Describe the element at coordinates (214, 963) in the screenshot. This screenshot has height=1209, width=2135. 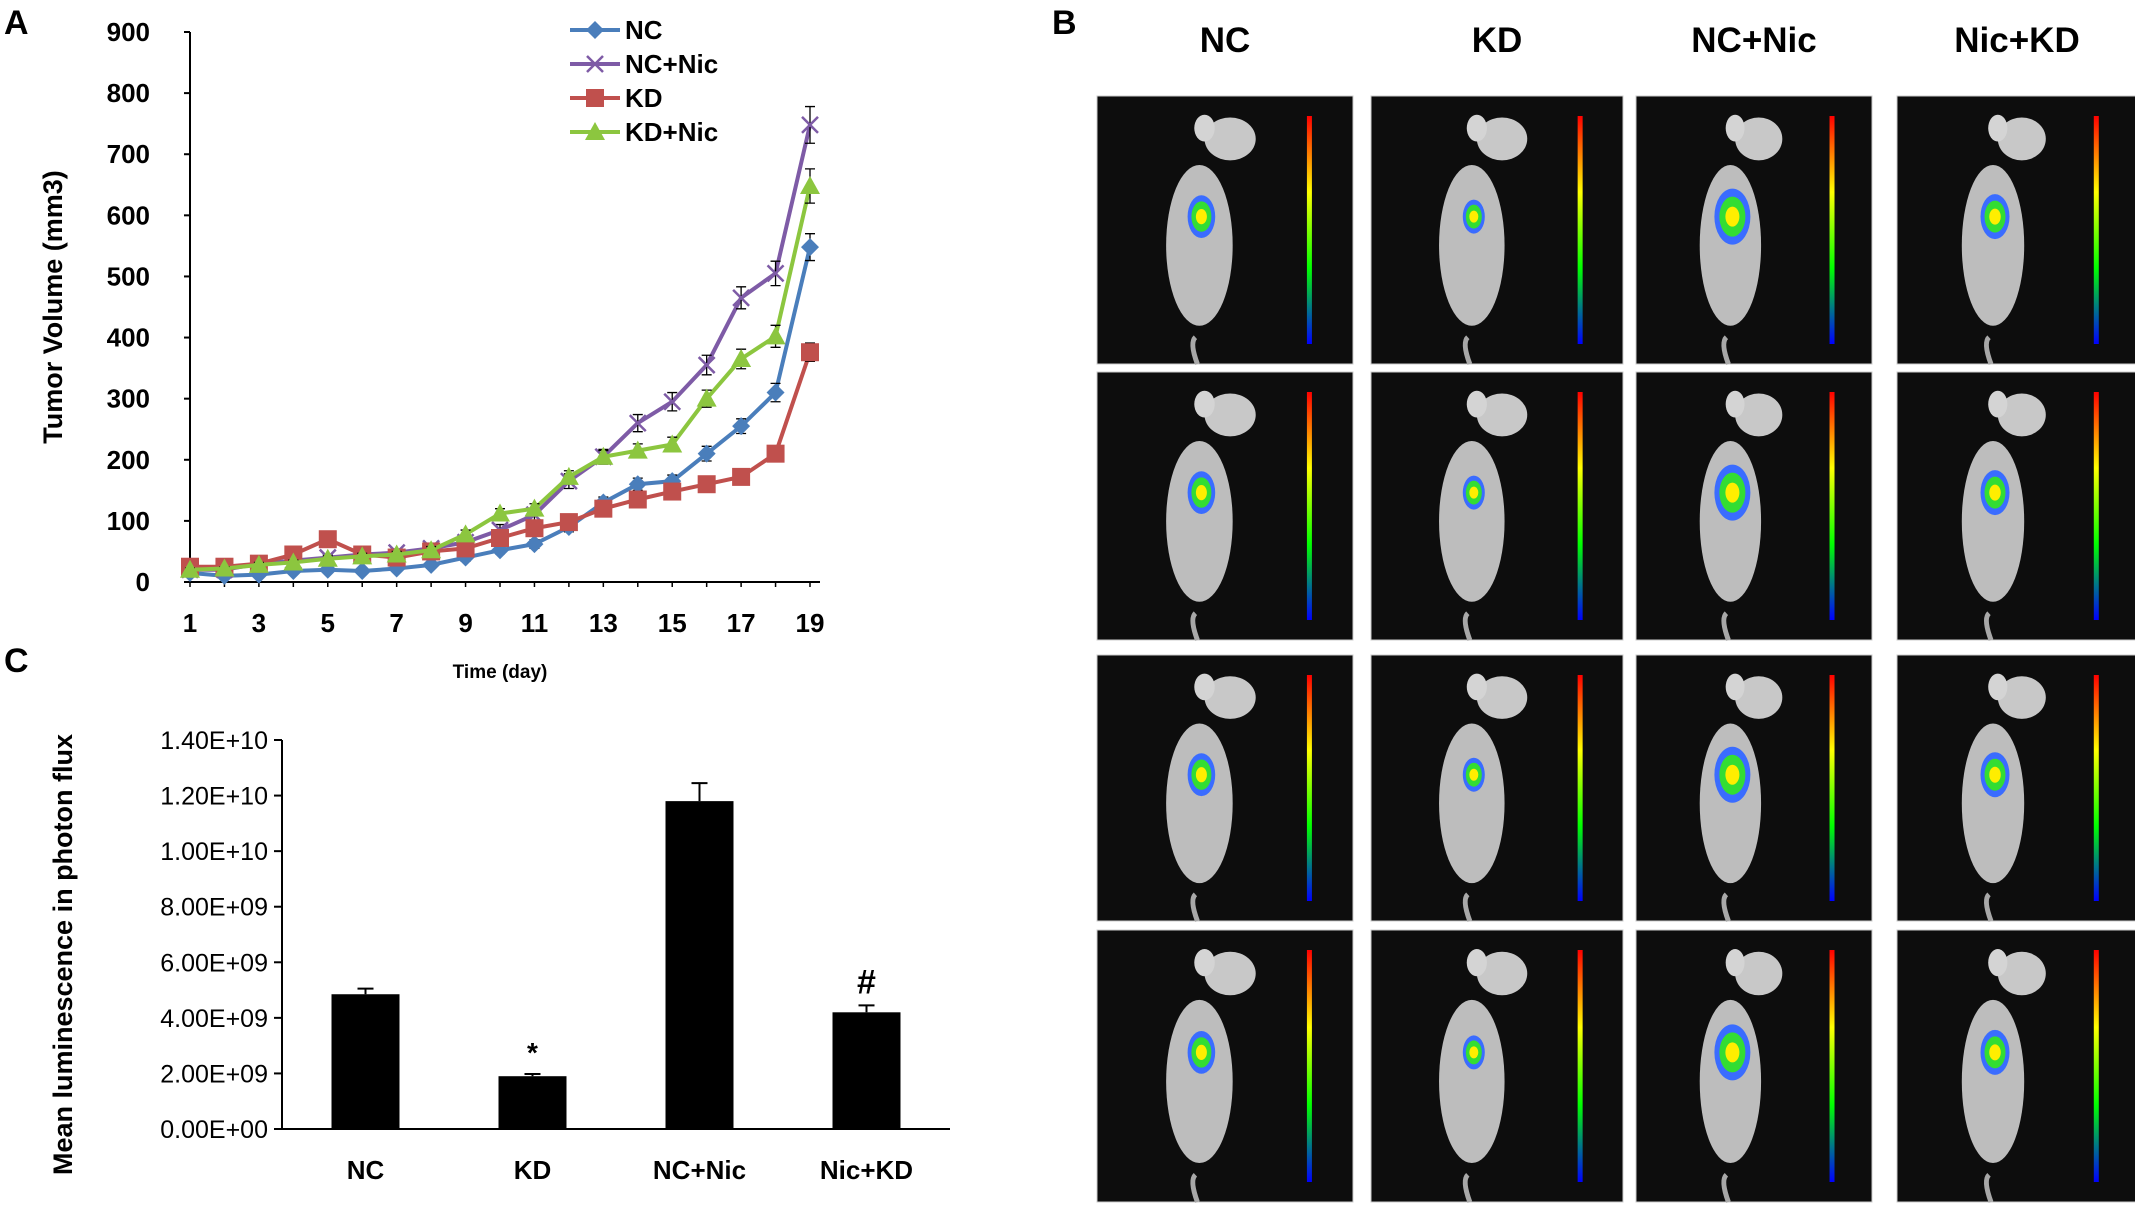
I see `y-tick-label: 6.00E+09` at that location.